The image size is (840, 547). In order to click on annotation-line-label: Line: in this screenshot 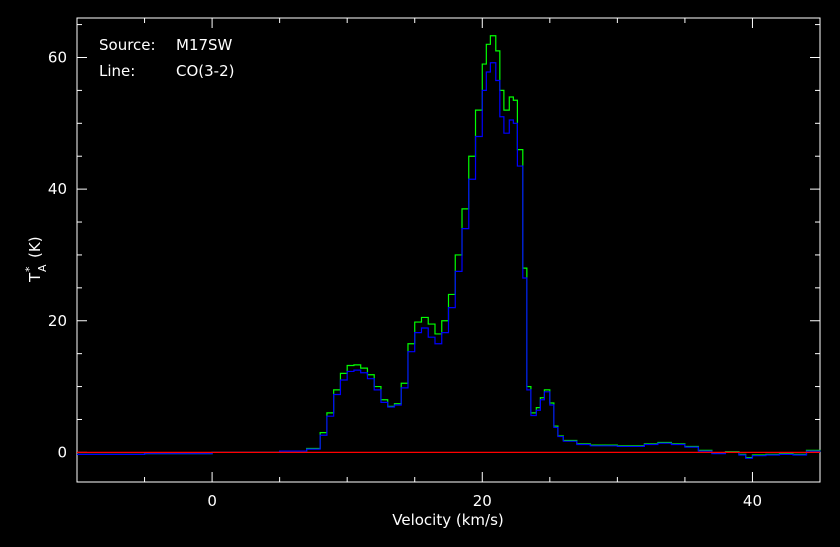, I will do `click(117, 71)`.